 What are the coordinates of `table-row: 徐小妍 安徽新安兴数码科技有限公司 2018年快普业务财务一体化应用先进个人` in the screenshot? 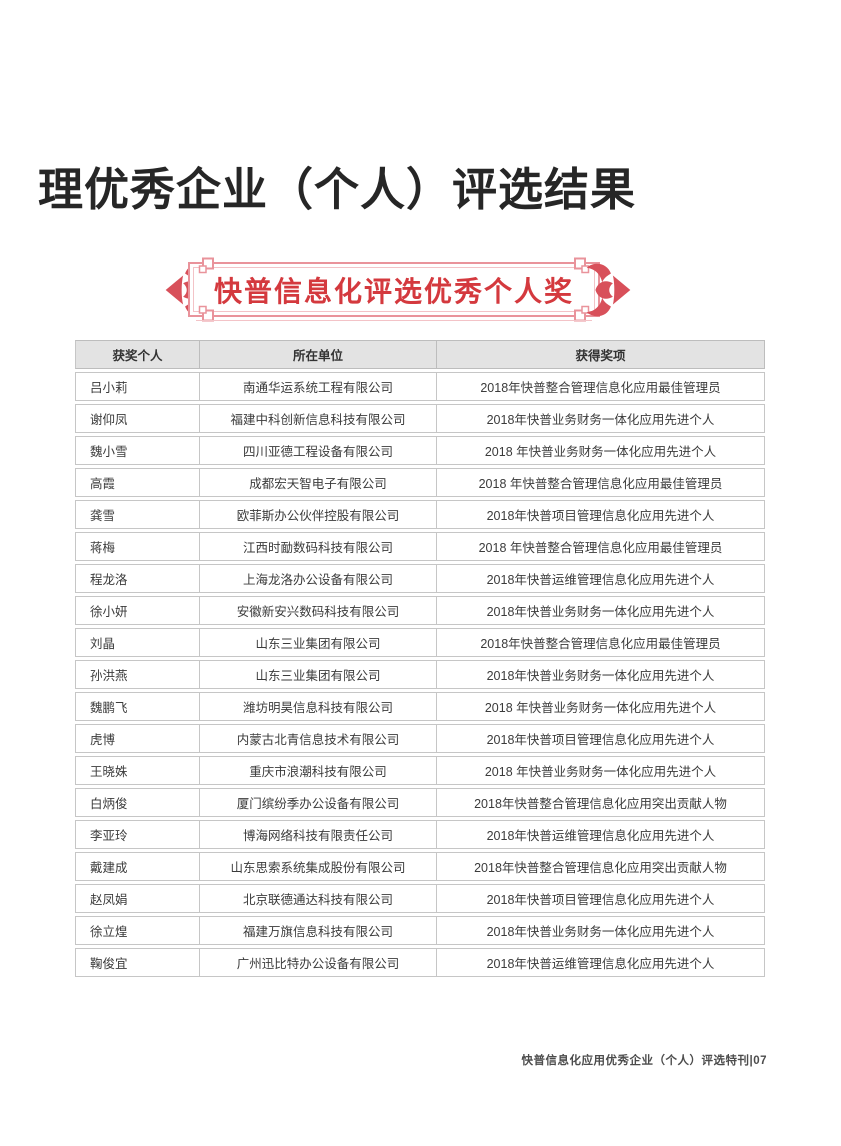 It's located at (420, 610).